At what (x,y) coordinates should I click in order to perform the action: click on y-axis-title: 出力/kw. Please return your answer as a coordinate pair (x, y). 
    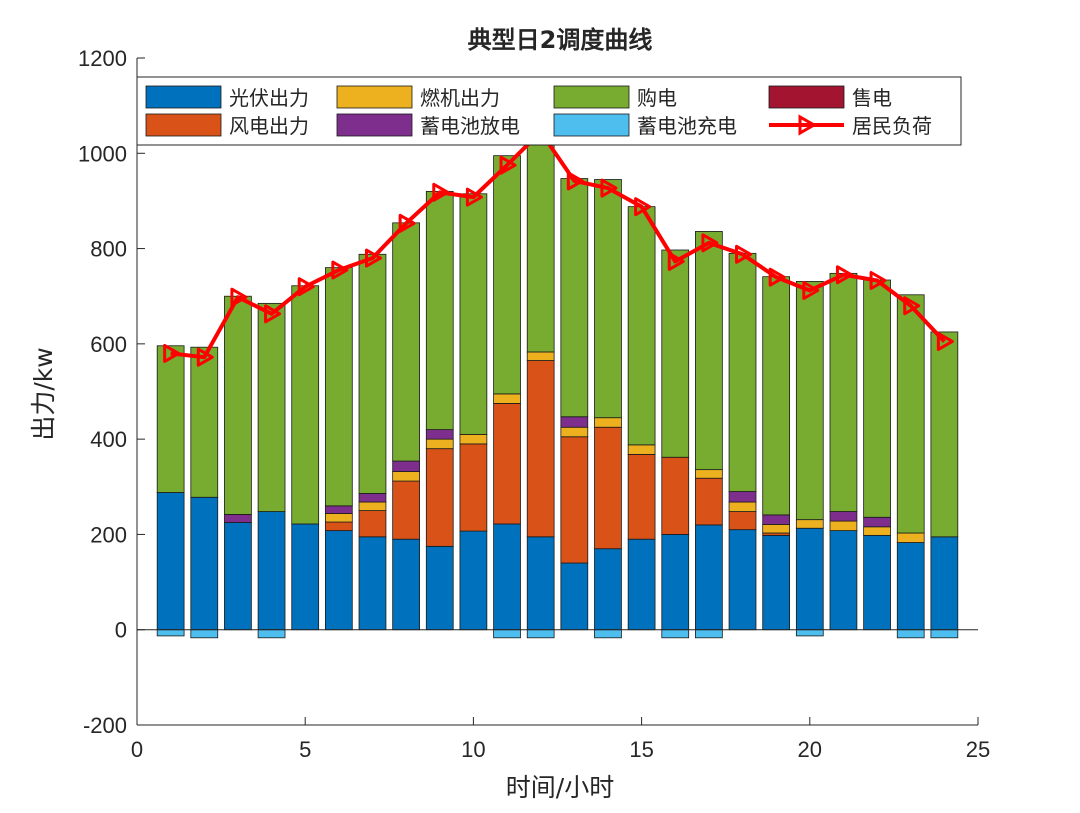
    Looking at the image, I should click on (43, 393).